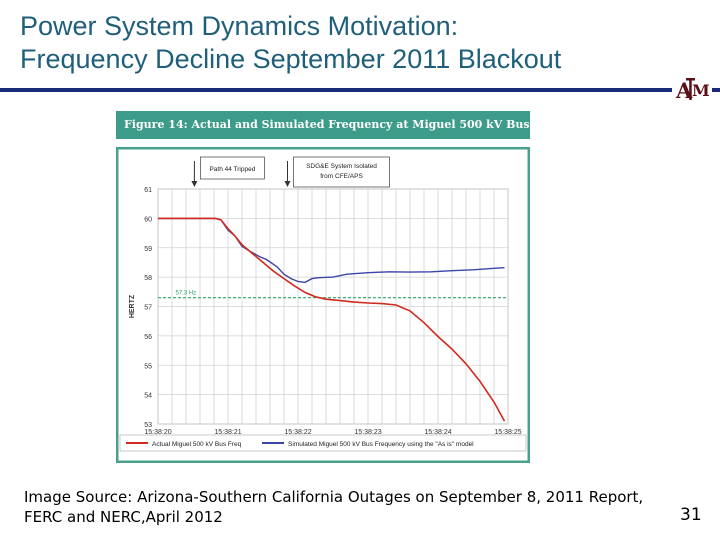 The height and width of the screenshot is (540, 720). Describe the element at coordinates (148, 190) in the screenshot. I see `y-tick-label: 61` at that location.